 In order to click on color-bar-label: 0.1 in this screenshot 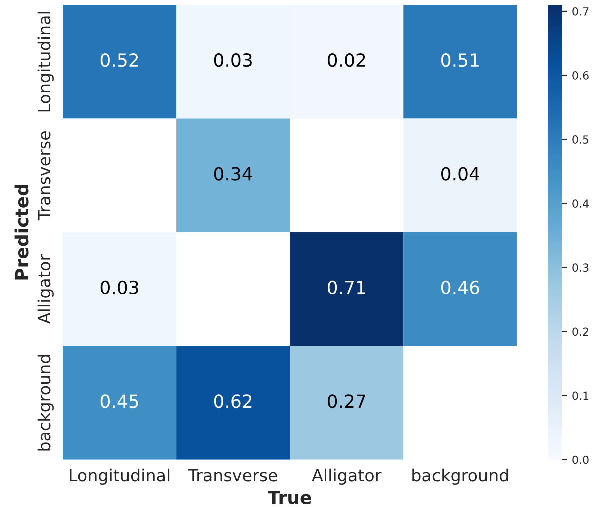, I will do `click(580, 396)`.